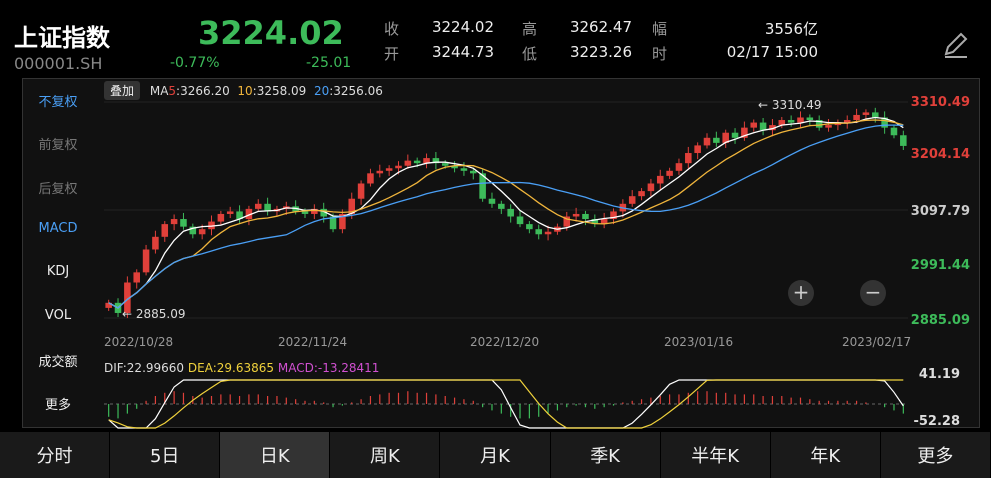 This screenshot has height=478, width=991. I want to click on x-tick-1: 2022/10/28, so click(139, 342).